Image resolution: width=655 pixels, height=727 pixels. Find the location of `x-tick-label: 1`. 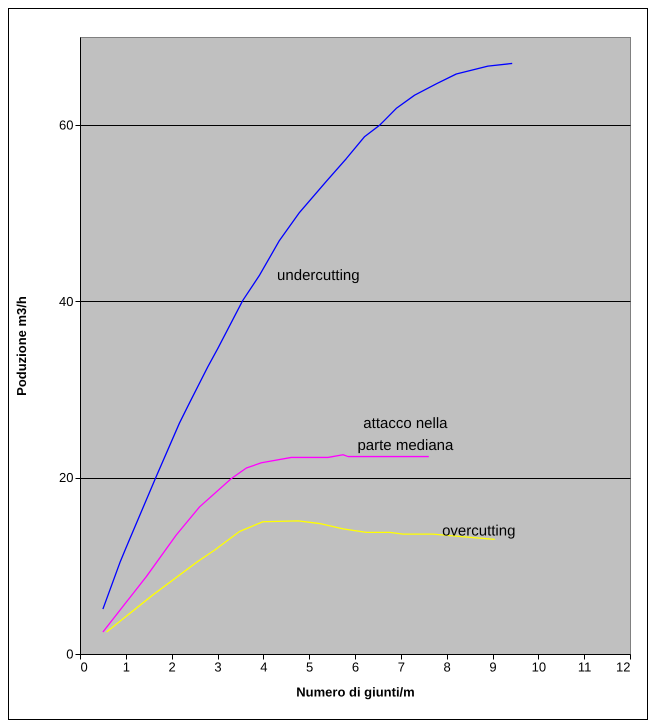

x-tick-label: 1 is located at coordinates (126, 667).